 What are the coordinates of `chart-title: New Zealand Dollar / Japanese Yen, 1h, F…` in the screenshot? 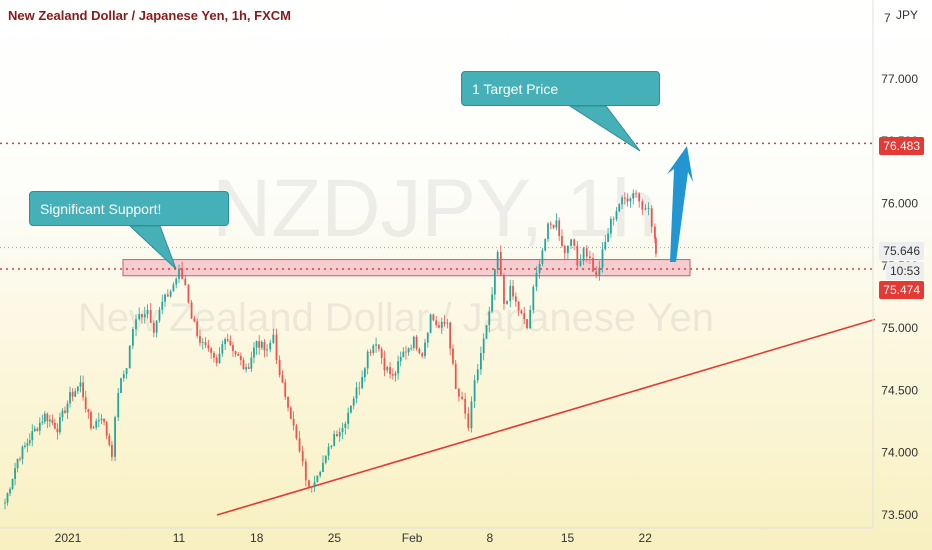 It's located at (149, 15).